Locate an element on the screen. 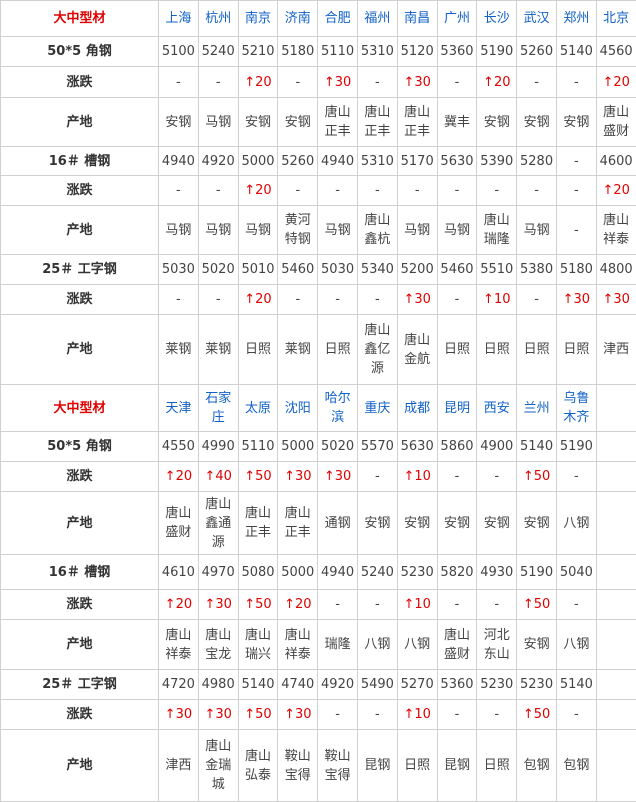 The image size is (636, 802). city-header: 沈阳 is located at coordinates (298, 408).